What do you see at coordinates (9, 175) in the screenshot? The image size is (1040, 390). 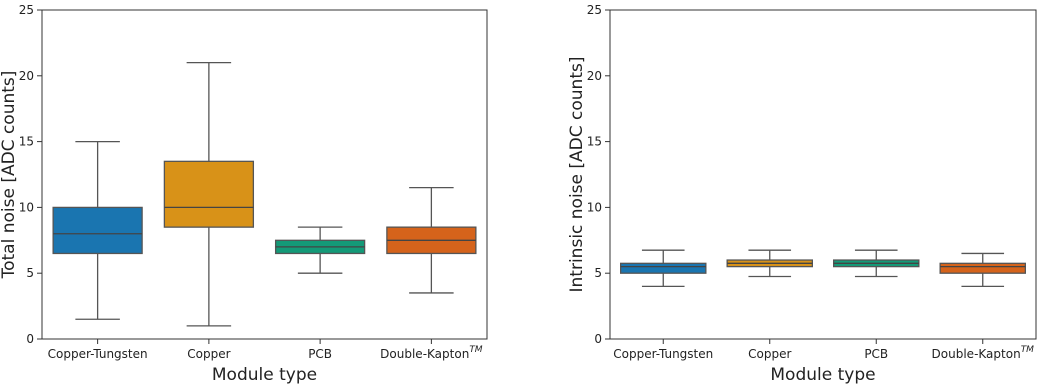 I see `y-axis-label: Total noise [ADC counts]` at bounding box center [9, 175].